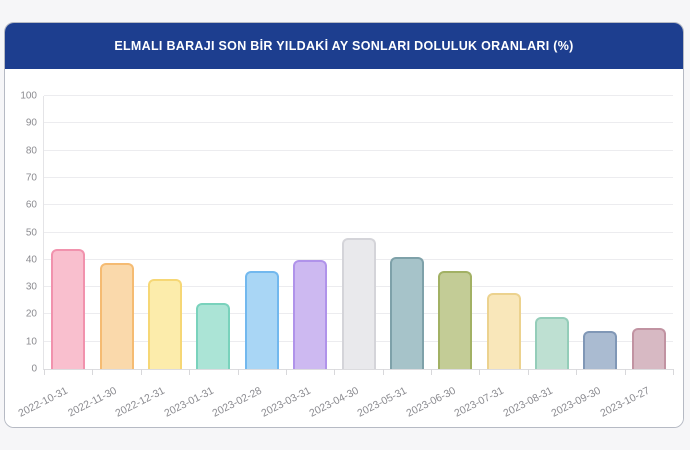 The image size is (690, 450). I want to click on y-axis-tick-label: 90, so click(31, 123).